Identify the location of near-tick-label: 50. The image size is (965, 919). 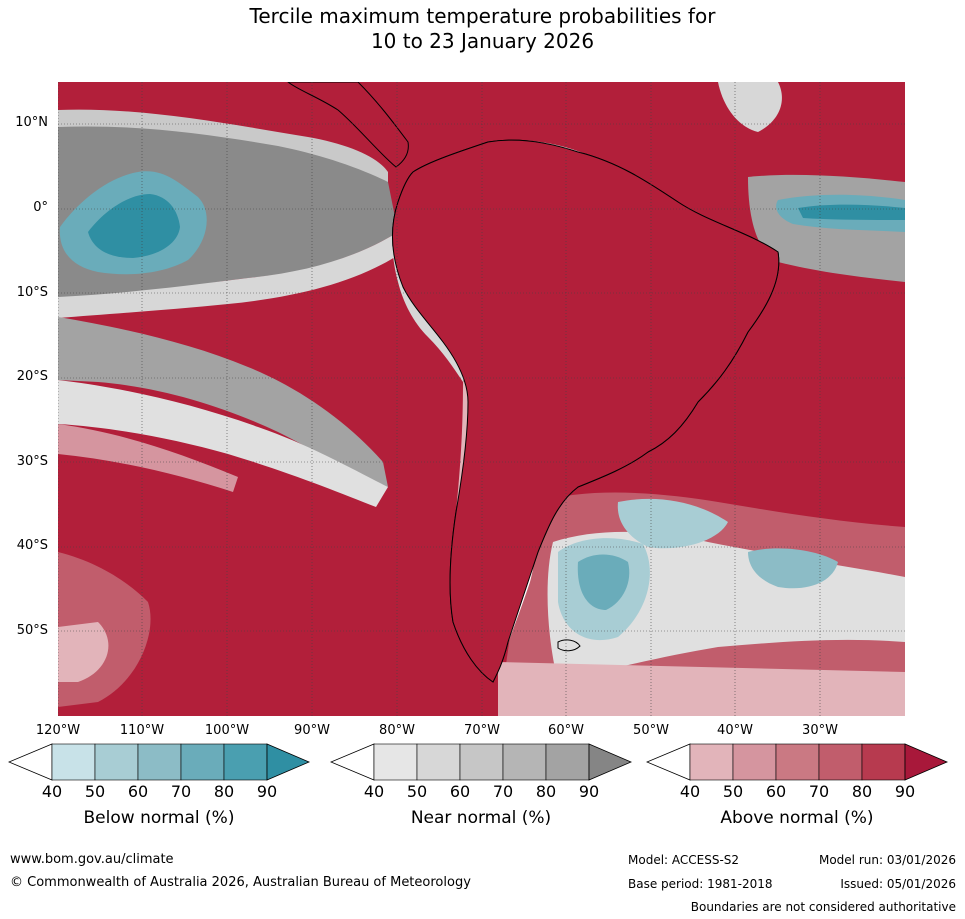
(417, 791).